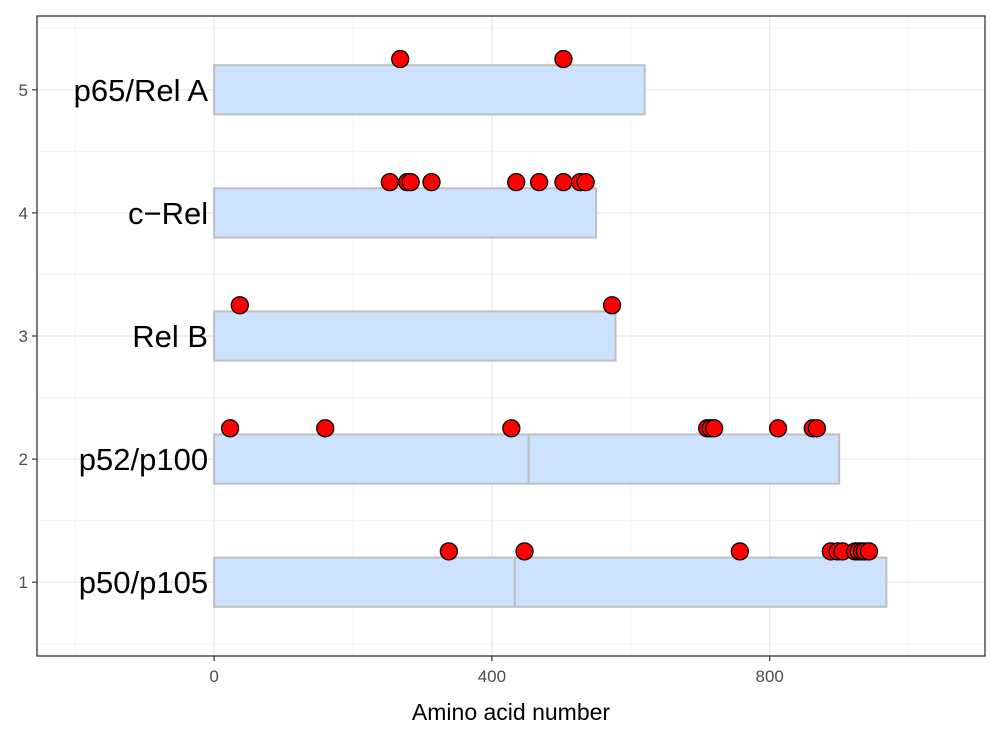  What do you see at coordinates (168, 213) in the screenshot?
I see `protein-label: c−Rel` at bounding box center [168, 213].